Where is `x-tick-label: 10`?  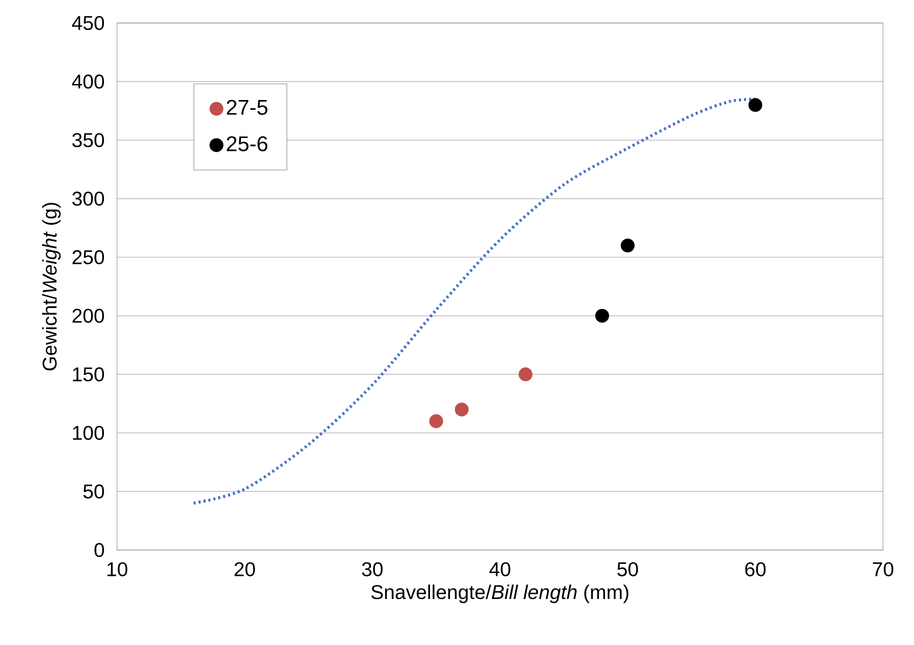
x-tick-label: 10 is located at coordinates (117, 569).